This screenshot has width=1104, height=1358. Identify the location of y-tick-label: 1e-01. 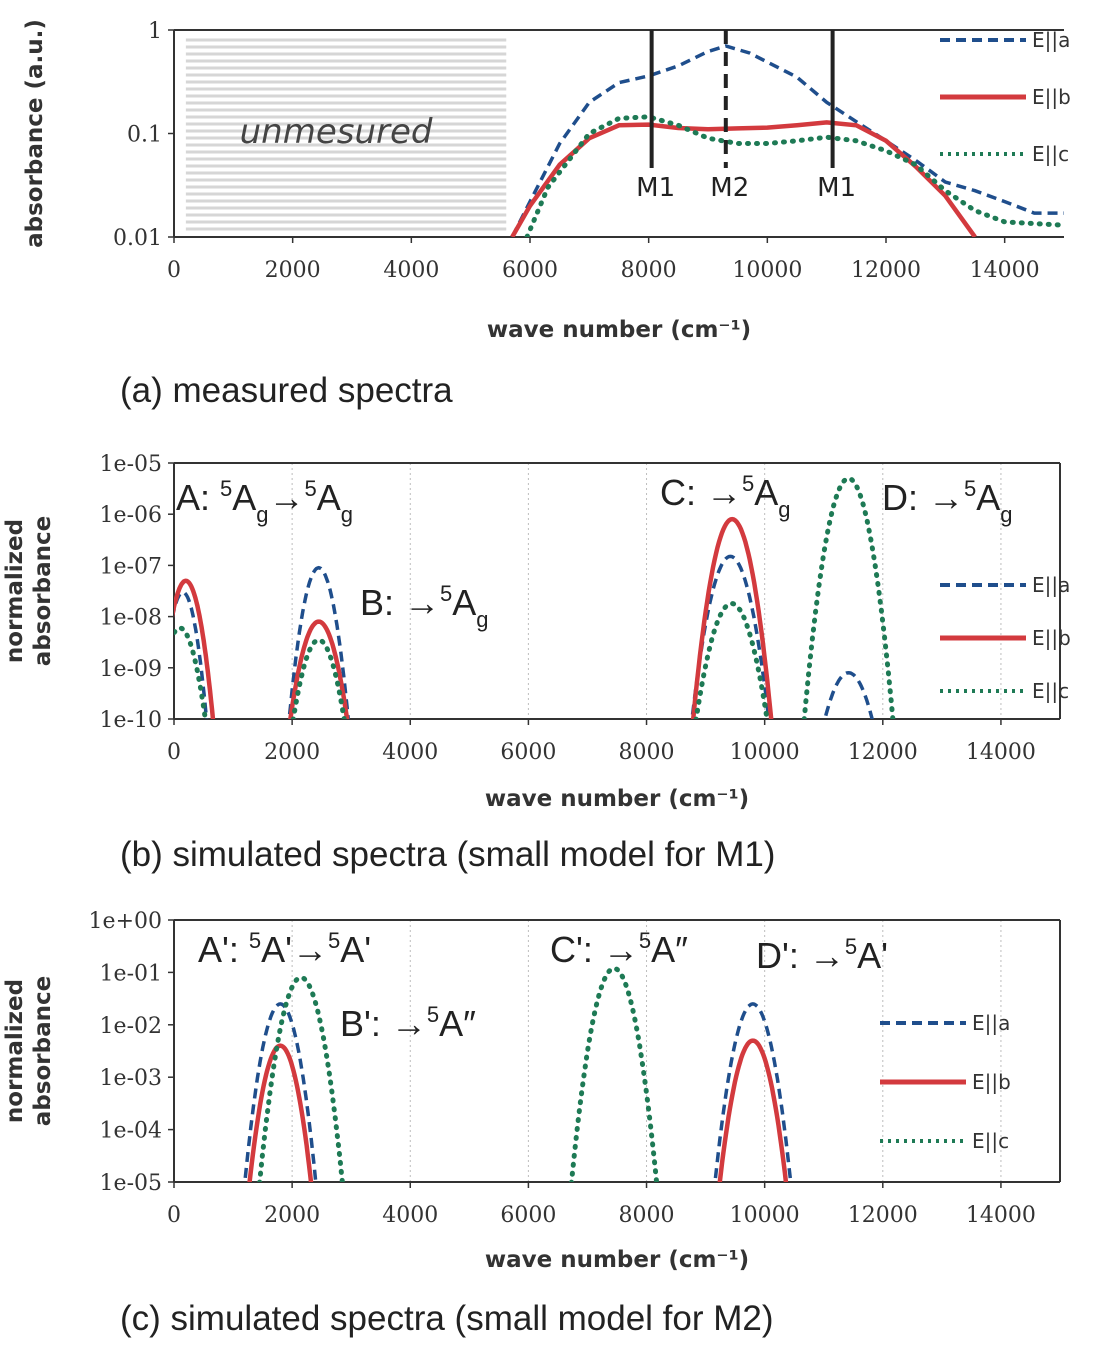
(131, 973).